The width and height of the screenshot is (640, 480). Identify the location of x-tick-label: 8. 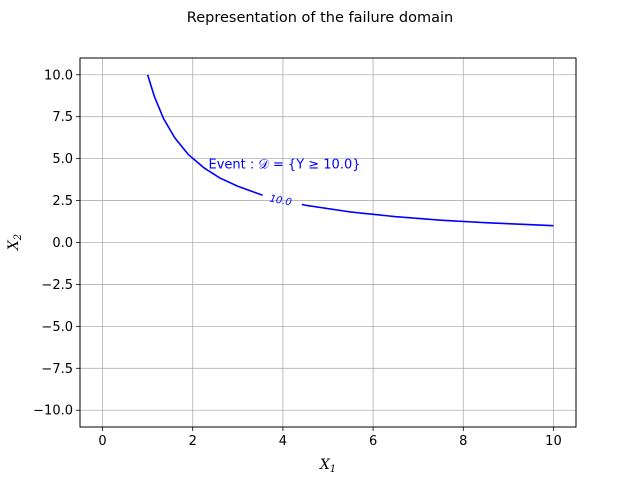
(463, 441).